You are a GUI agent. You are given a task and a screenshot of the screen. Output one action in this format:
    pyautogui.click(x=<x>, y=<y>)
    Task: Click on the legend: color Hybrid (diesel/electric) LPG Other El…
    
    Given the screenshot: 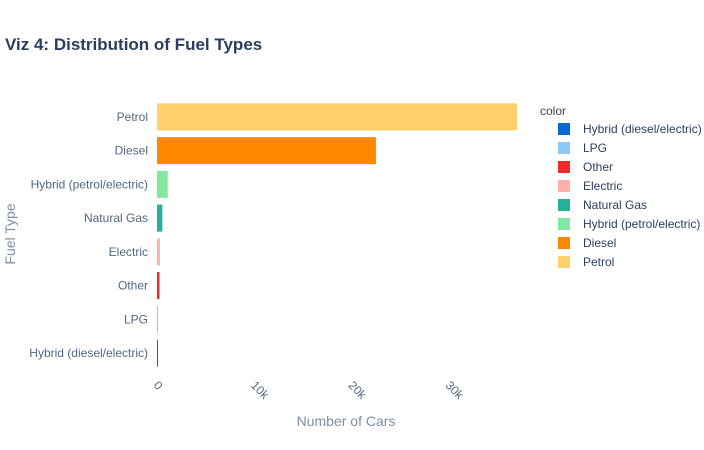 What is the action you would take?
    pyautogui.click(x=621, y=186)
    